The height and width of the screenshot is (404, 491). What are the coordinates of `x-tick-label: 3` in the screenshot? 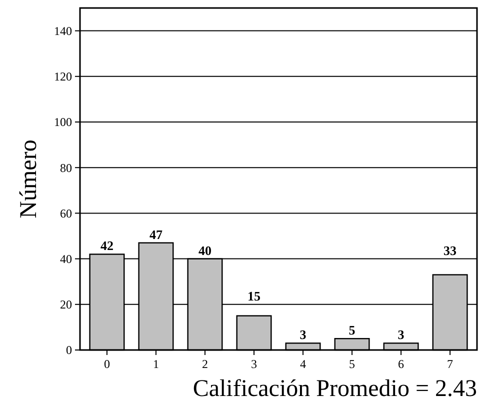 It's located at (253, 364).